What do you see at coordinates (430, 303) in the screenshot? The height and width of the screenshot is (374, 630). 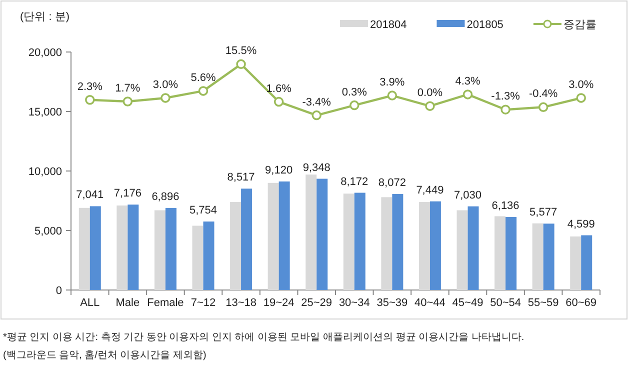 I see `x-tick-label: 40~44` at bounding box center [430, 303].